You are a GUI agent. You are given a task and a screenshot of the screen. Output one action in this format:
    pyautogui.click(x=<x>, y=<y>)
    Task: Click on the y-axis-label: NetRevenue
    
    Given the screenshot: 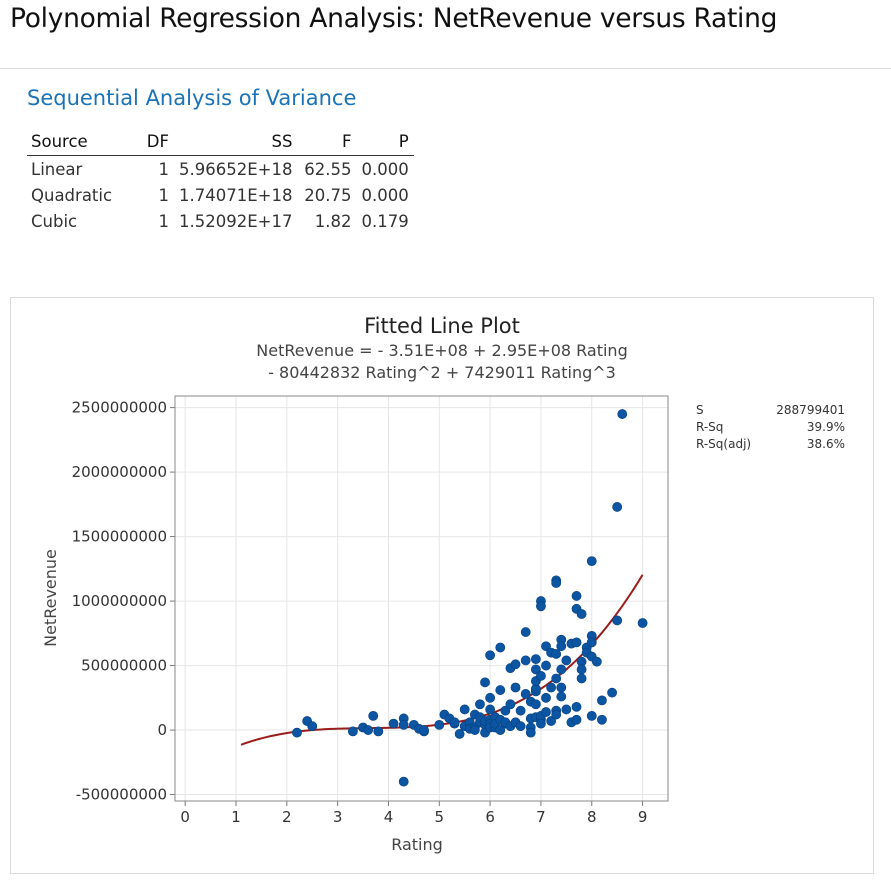 What is the action you would take?
    pyautogui.click(x=50, y=598)
    